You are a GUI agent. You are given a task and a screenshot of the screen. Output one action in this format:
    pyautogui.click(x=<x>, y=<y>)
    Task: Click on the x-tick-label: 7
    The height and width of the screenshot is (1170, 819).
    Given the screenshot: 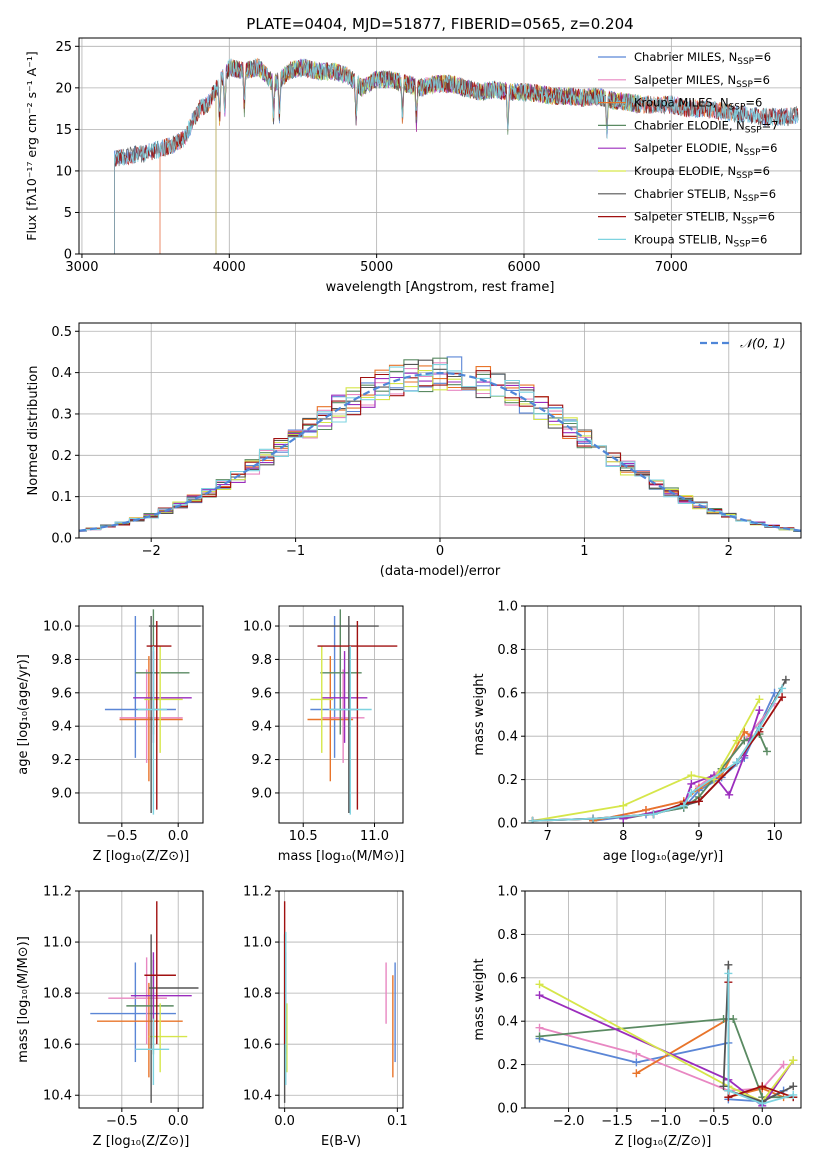 What is the action you would take?
    pyautogui.click(x=548, y=836)
    